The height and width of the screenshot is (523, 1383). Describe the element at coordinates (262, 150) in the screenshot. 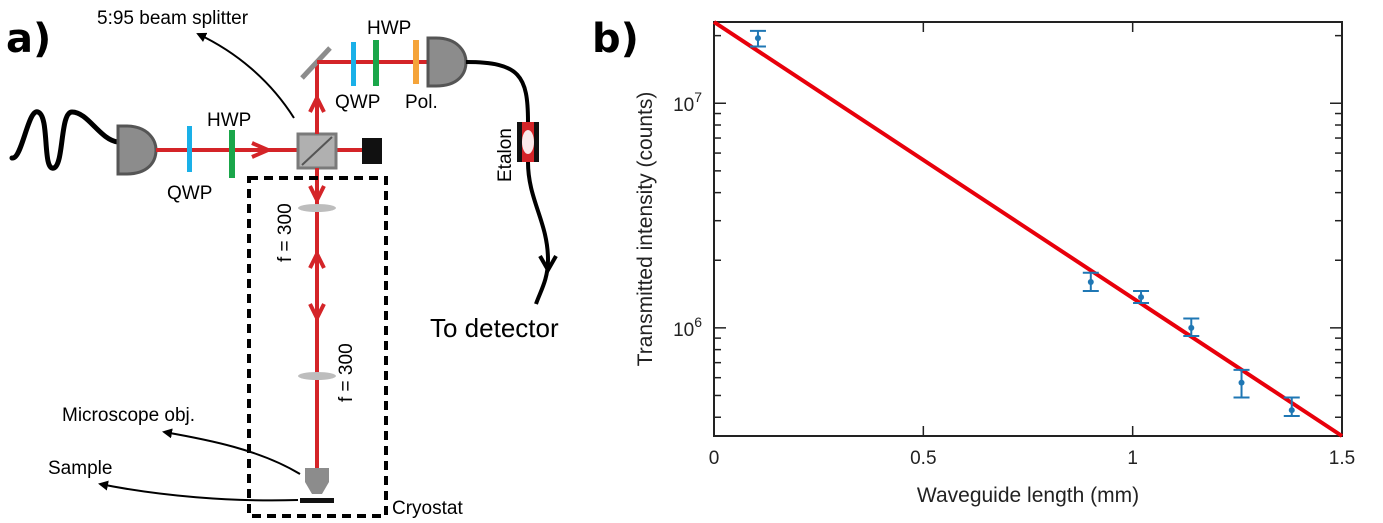

I see `beam-arrow-input-icon` at that location.